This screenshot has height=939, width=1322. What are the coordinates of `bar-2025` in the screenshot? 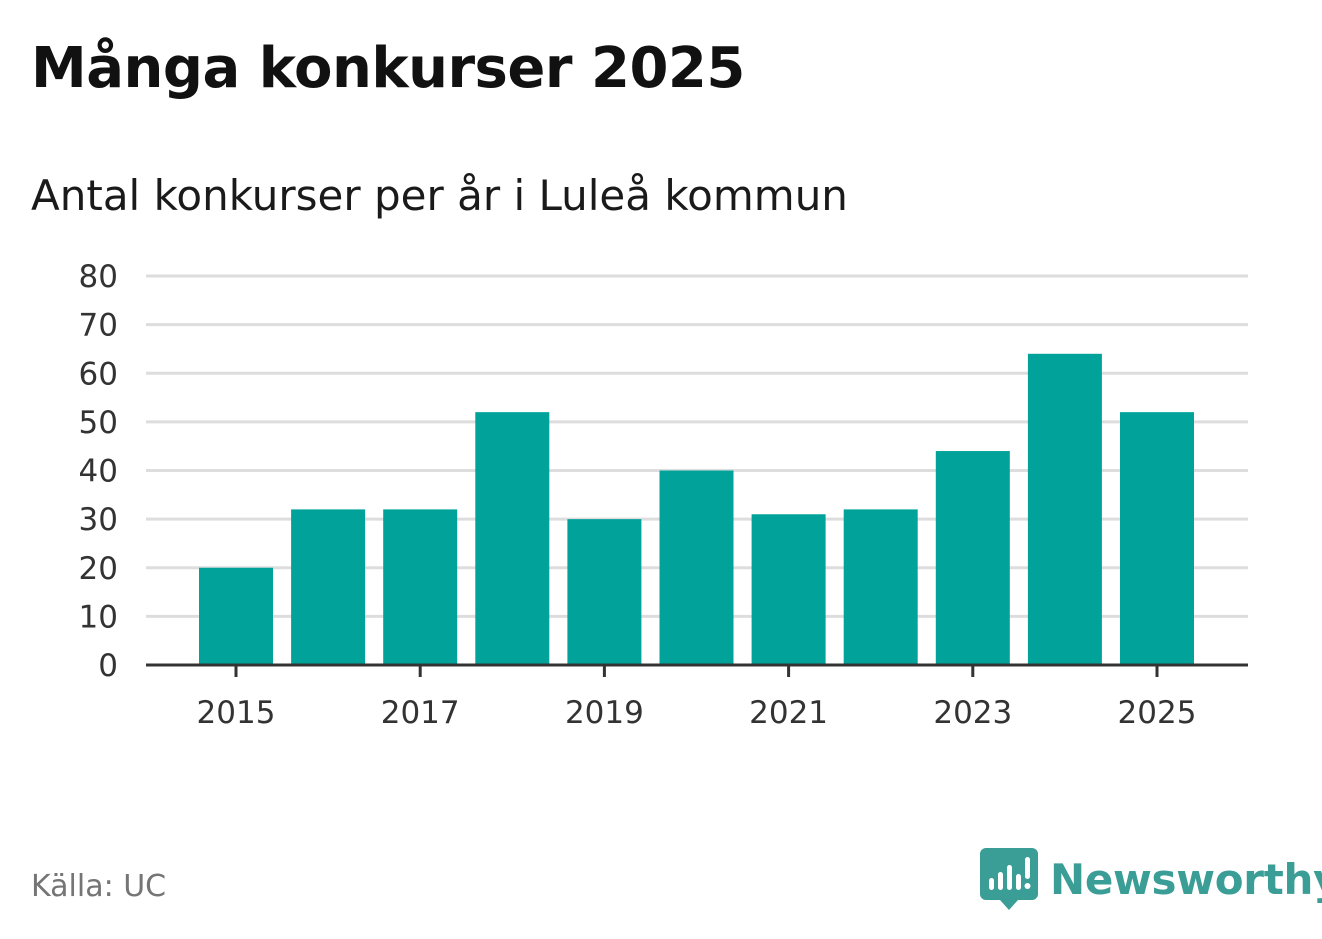 It's located at (1157, 538).